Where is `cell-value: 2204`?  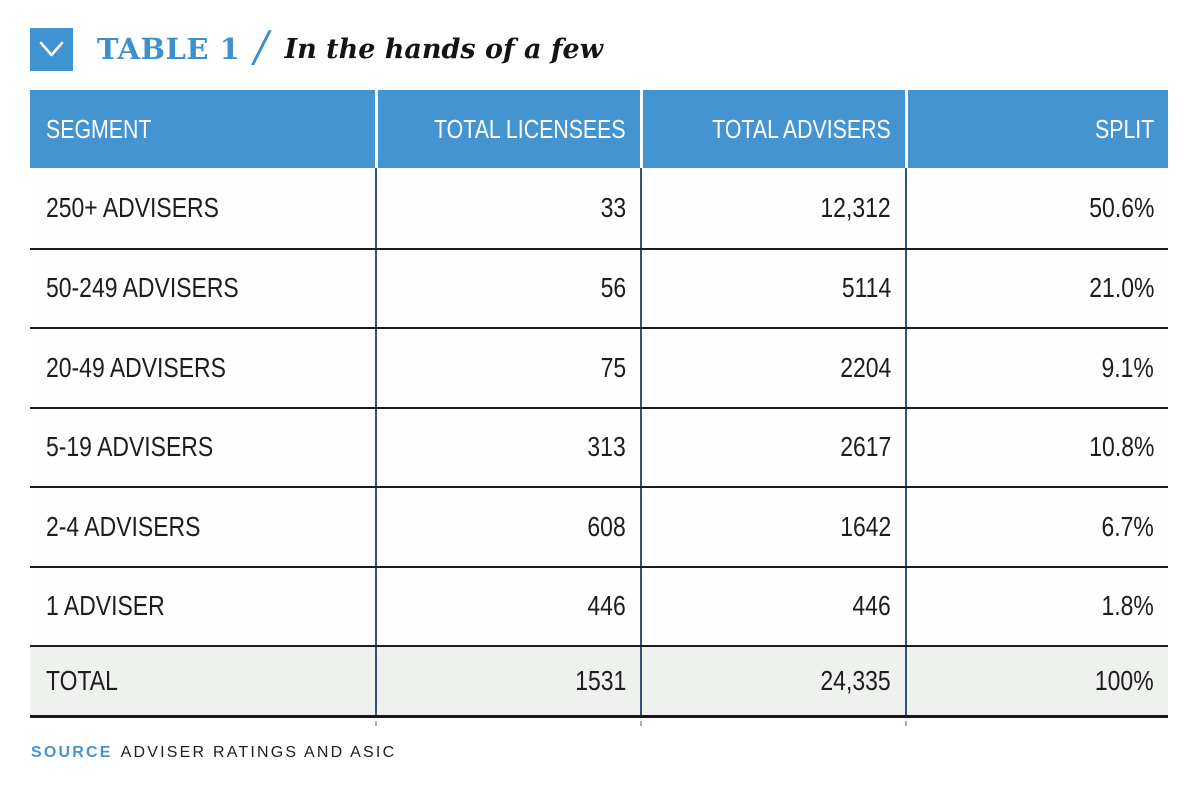
cell-value: 2204 is located at coordinates (865, 367).